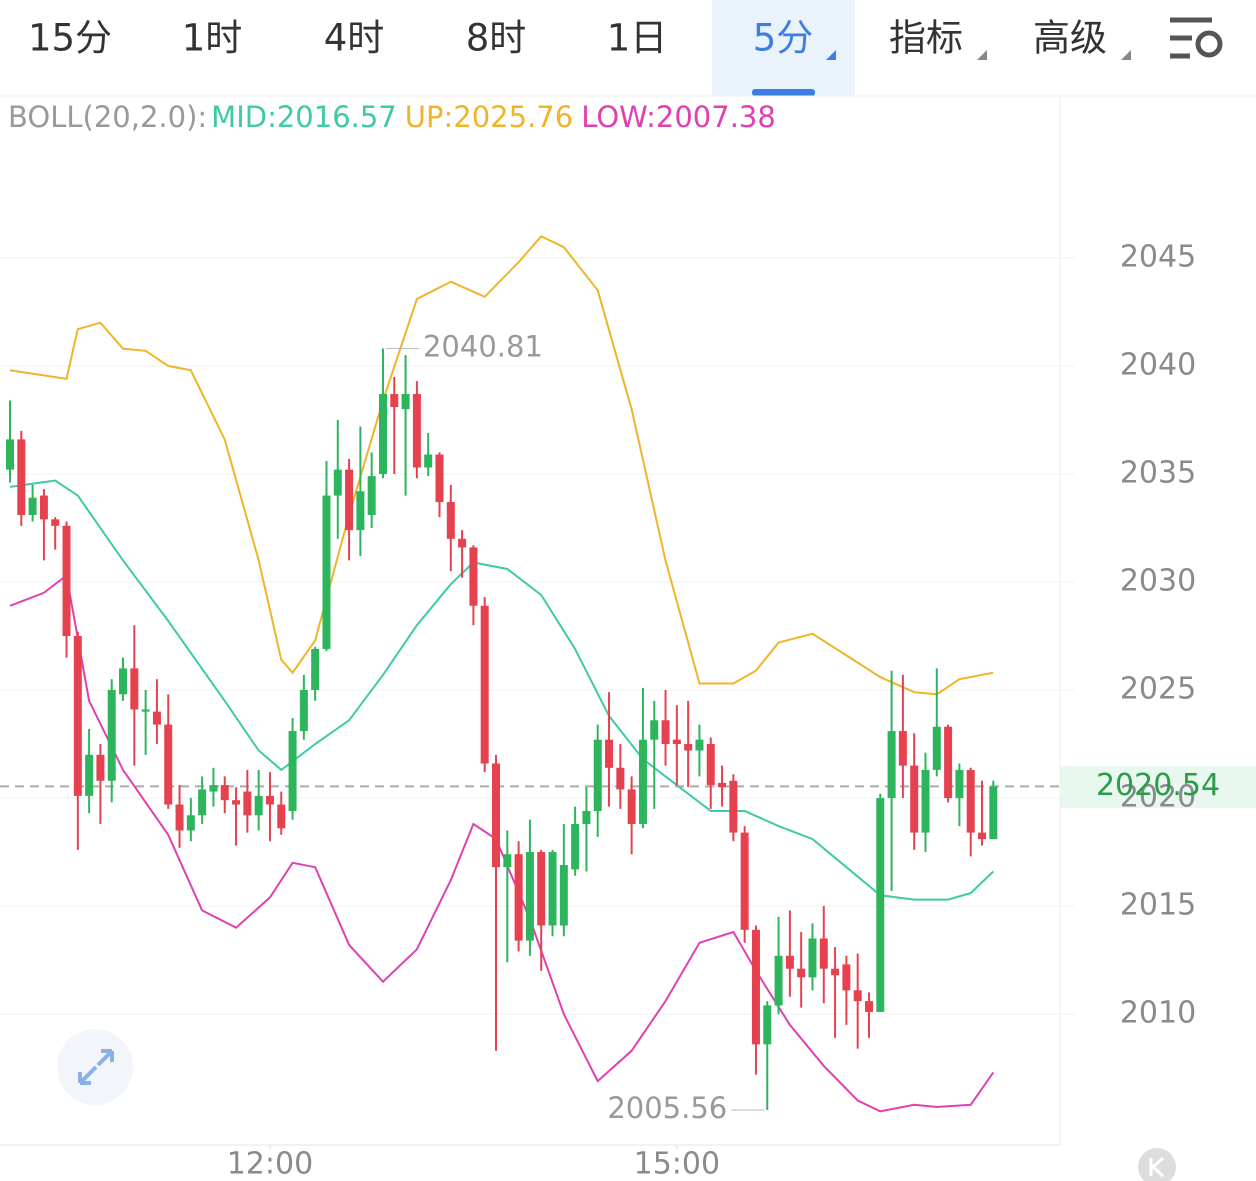 This screenshot has height=1181, width=1256. Describe the element at coordinates (926, 38) in the screenshot. I see `tab: 指标` at that location.